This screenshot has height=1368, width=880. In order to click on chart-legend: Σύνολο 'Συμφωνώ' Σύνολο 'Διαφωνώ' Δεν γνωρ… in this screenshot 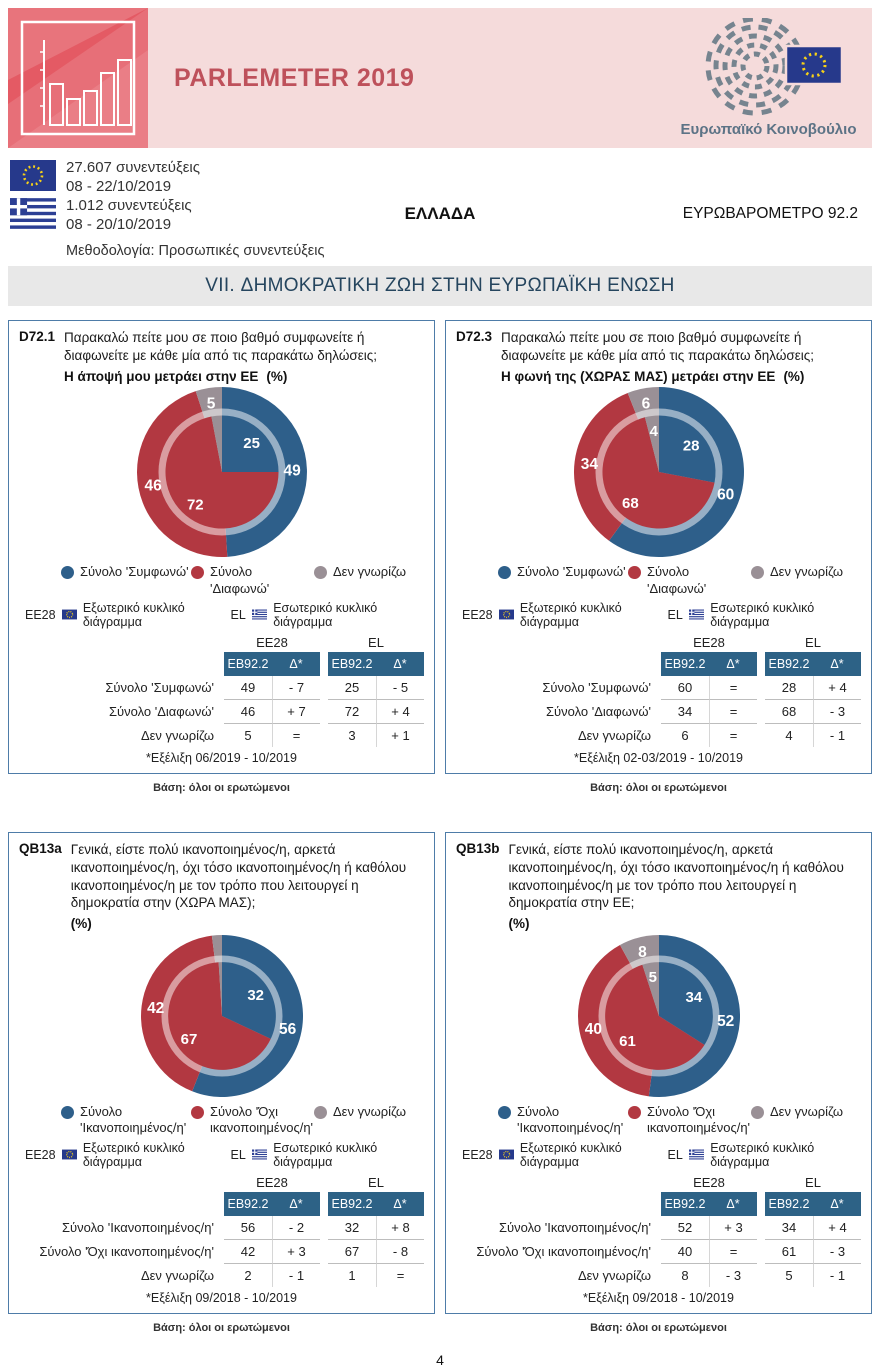, I will do `click(658, 580)`.